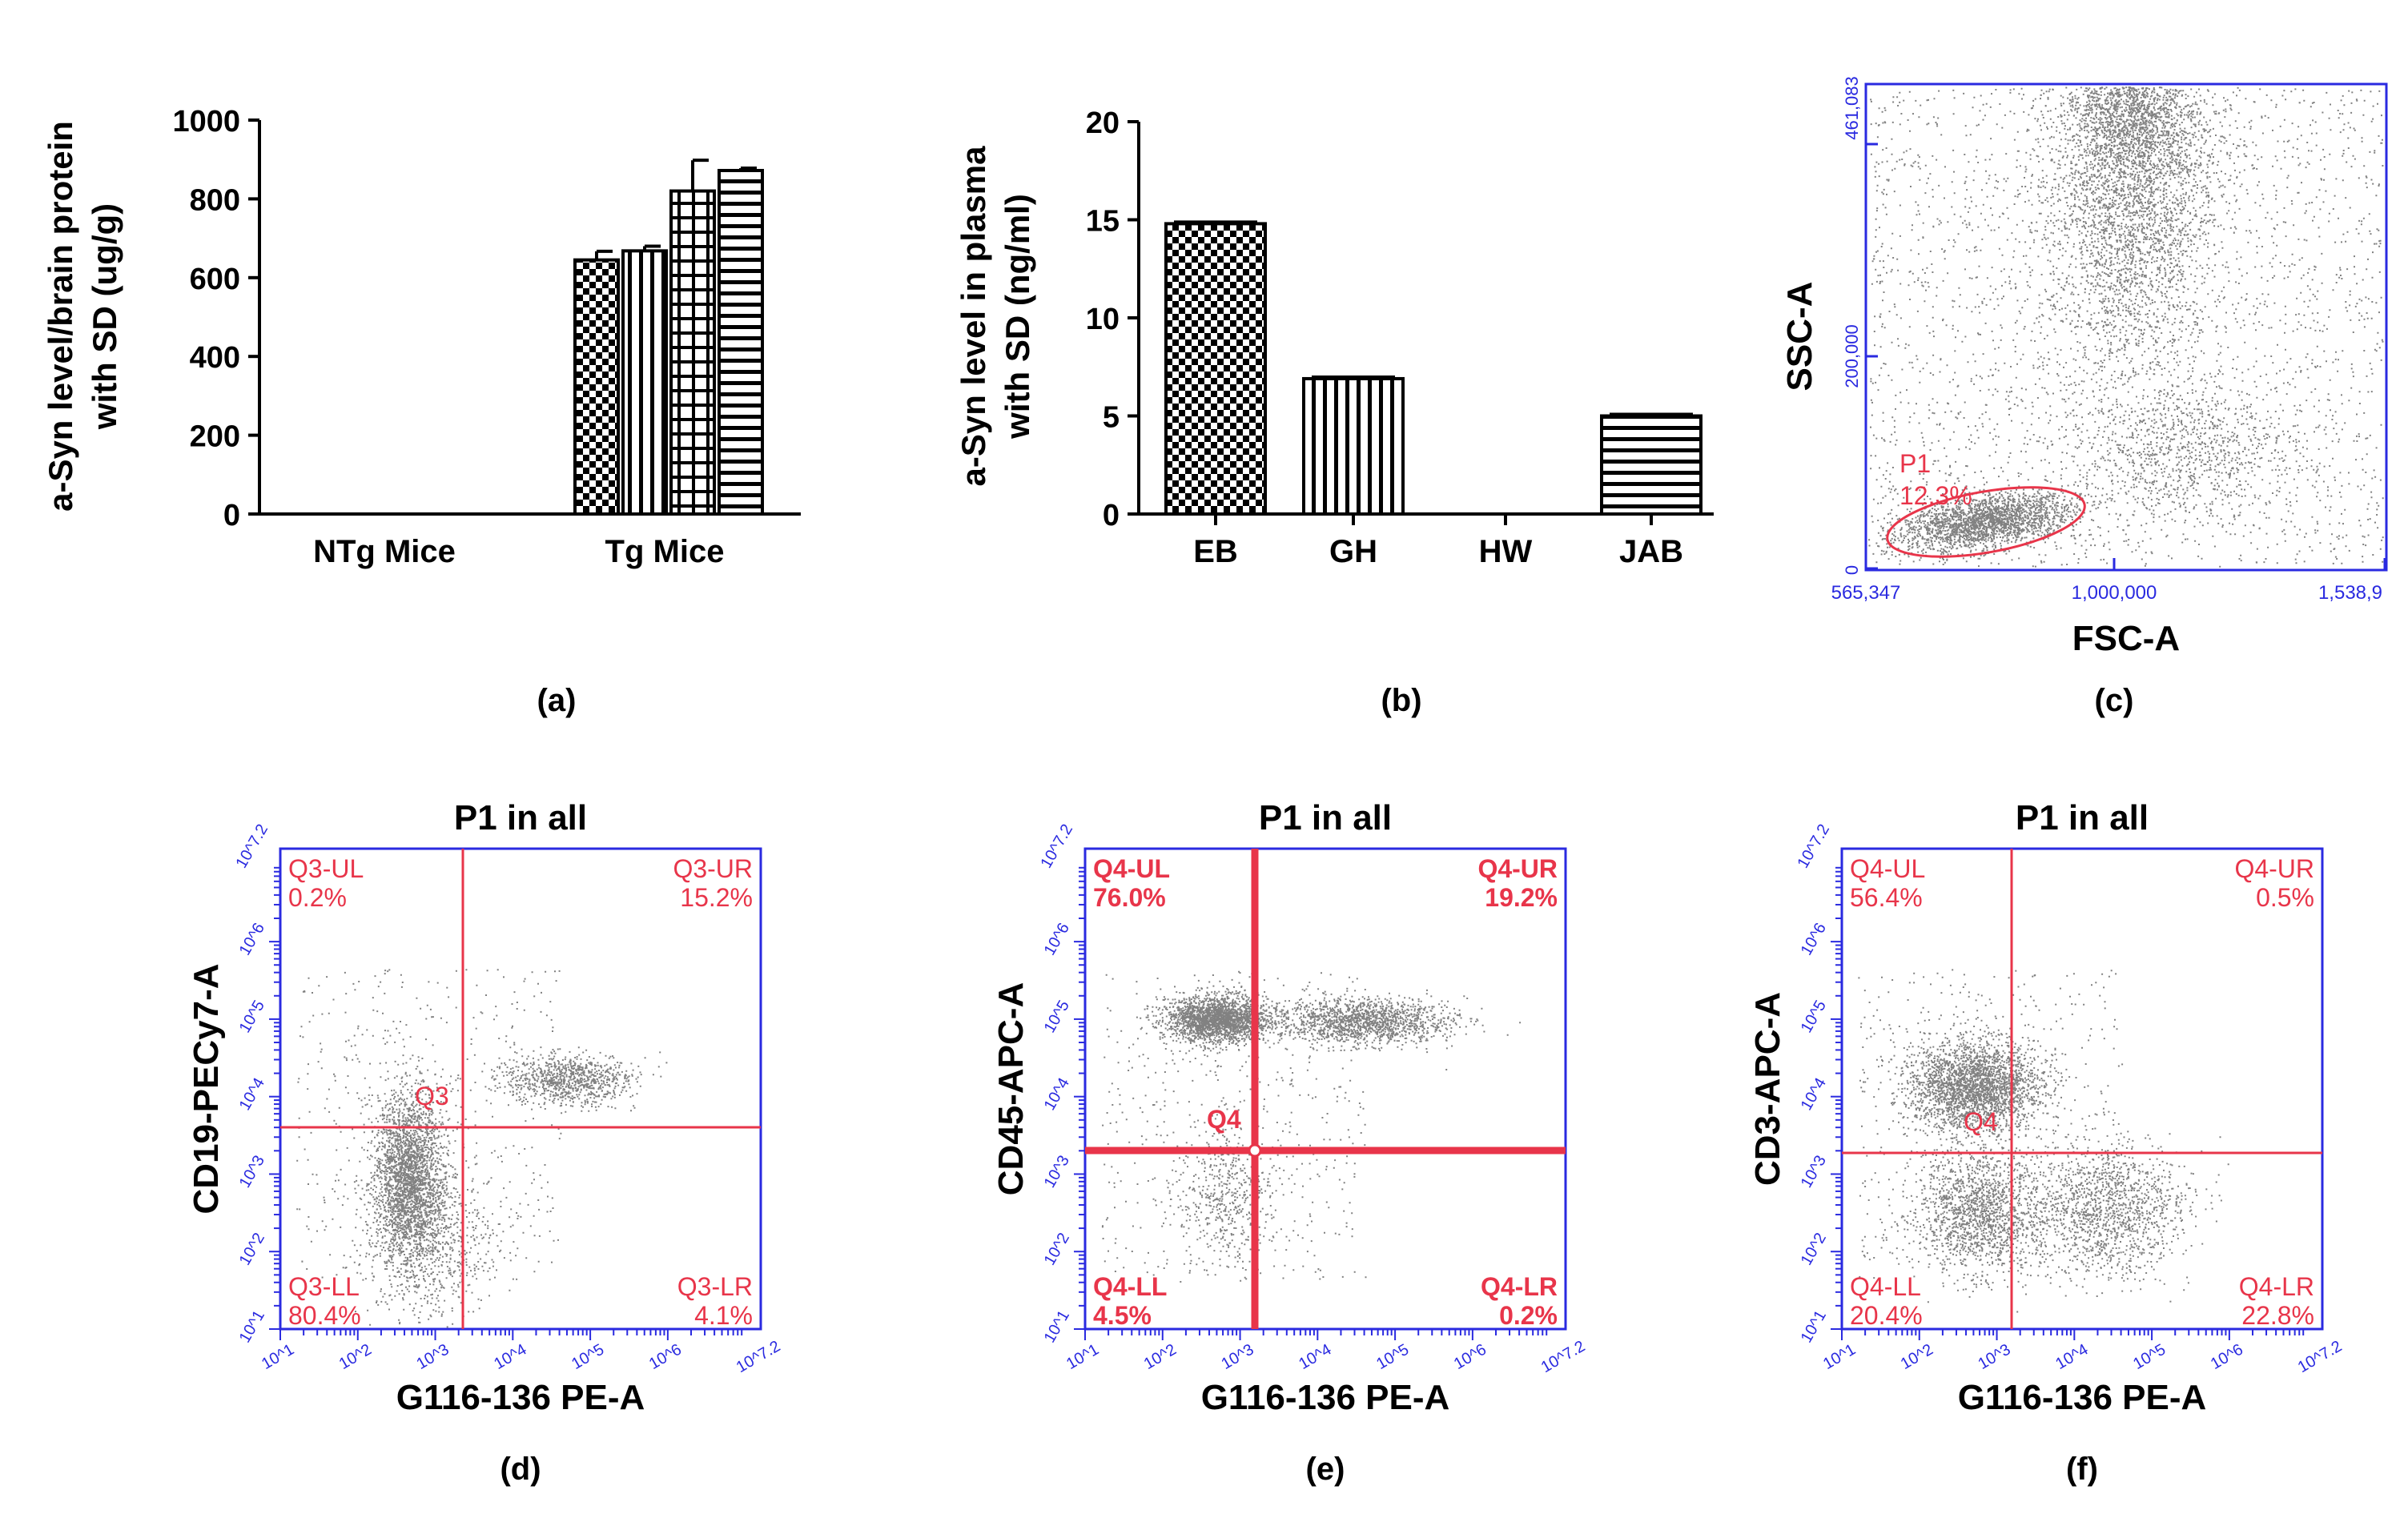  Describe the element at coordinates (2278, 1316) in the screenshot. I see `quadrant-percent: 22.8%` at that location.